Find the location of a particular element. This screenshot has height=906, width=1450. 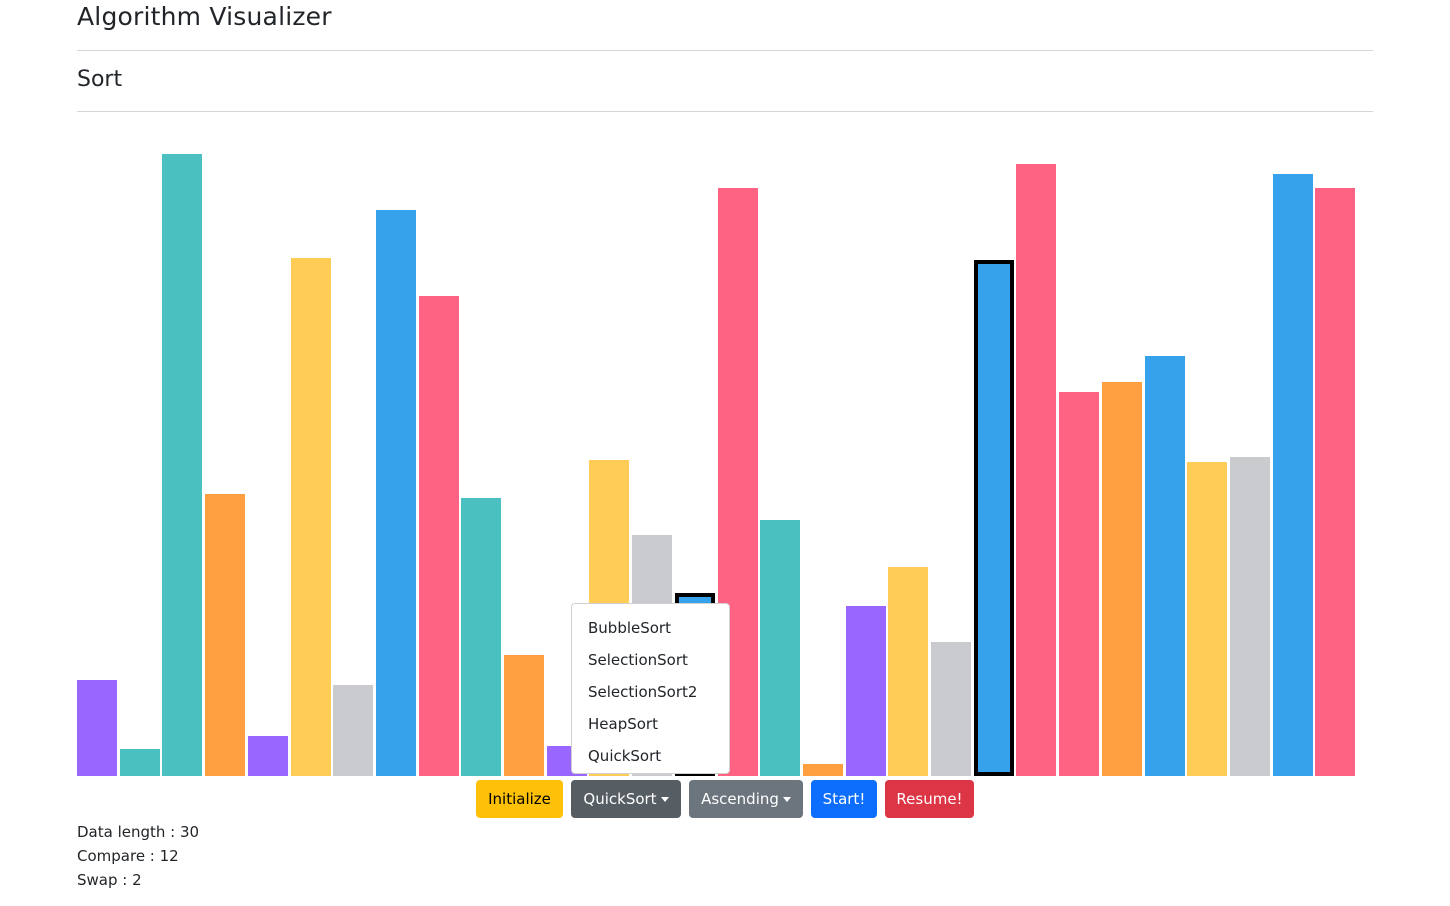

section-title: Sort is located at coordinates (100, 79).